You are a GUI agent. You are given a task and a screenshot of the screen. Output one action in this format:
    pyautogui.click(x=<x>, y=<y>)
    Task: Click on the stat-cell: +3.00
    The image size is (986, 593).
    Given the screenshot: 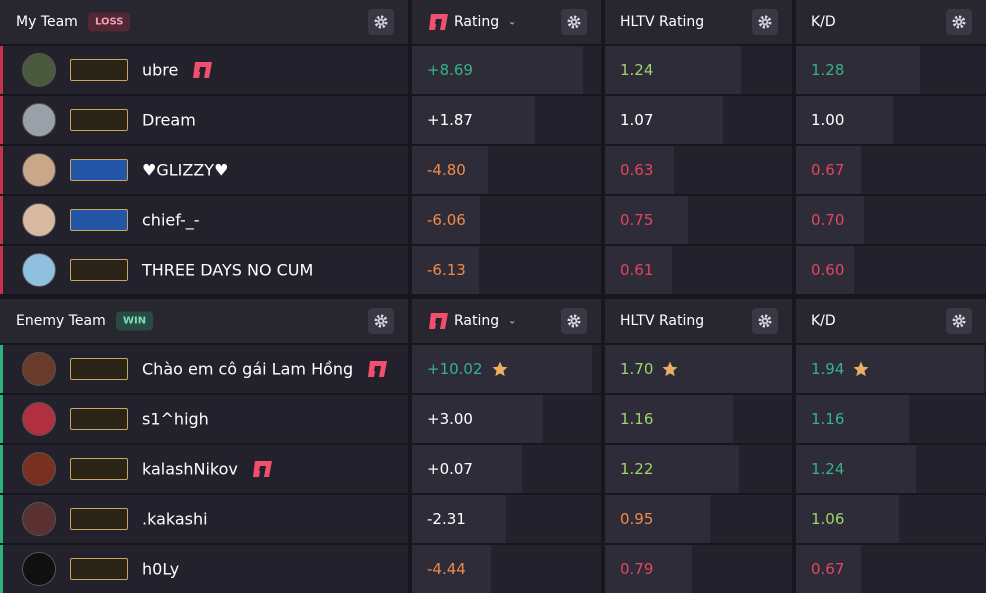 What is the action you would take?
    pyautogui.click(x=506, y=419)
    